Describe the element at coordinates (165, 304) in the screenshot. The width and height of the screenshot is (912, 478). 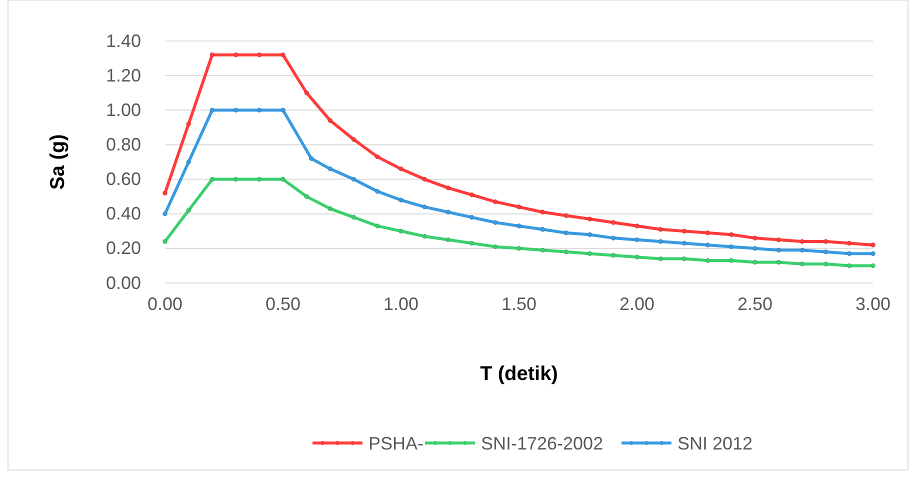
I see `x-tick-label: 0.00` at that location.